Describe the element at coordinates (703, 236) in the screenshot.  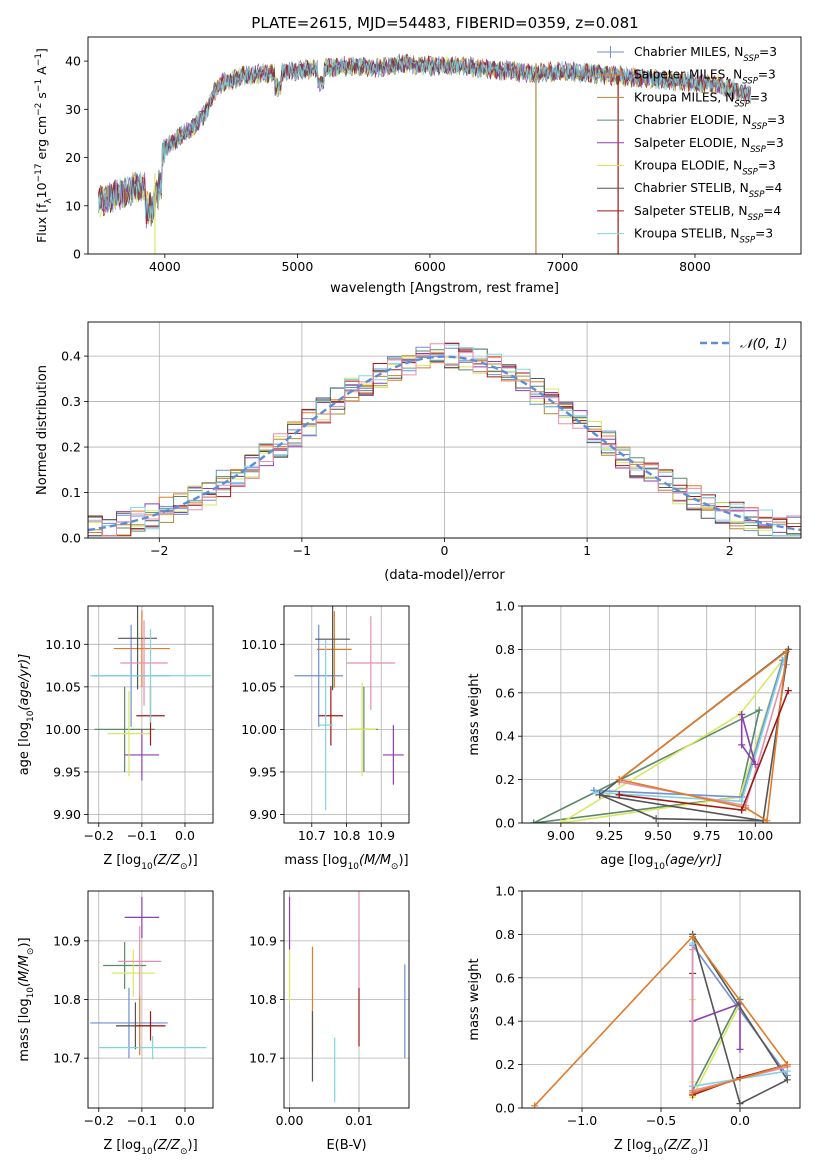
I see `legend-label: Kroupa STELIB, NSSP=3` at that location.